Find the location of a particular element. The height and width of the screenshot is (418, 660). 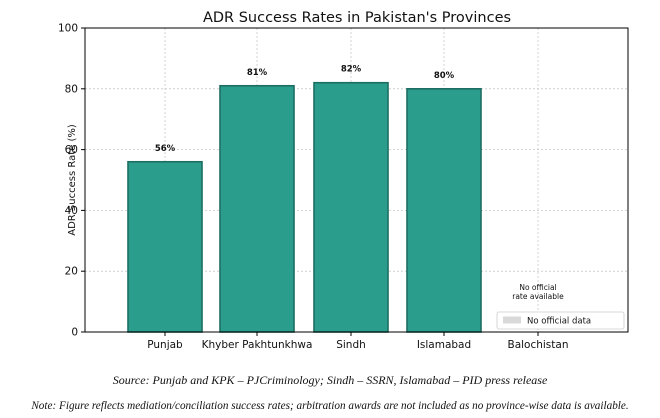

bar-khyber-pakhtunkhwa is located at coordinates (257, 208).